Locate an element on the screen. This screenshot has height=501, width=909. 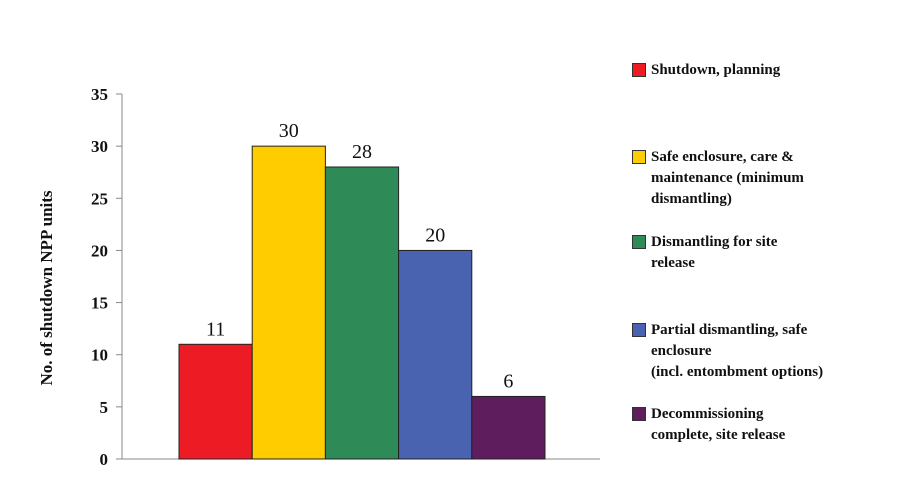
legend-label: Decommissioning complete, site release is located at coordinates (718, 424).